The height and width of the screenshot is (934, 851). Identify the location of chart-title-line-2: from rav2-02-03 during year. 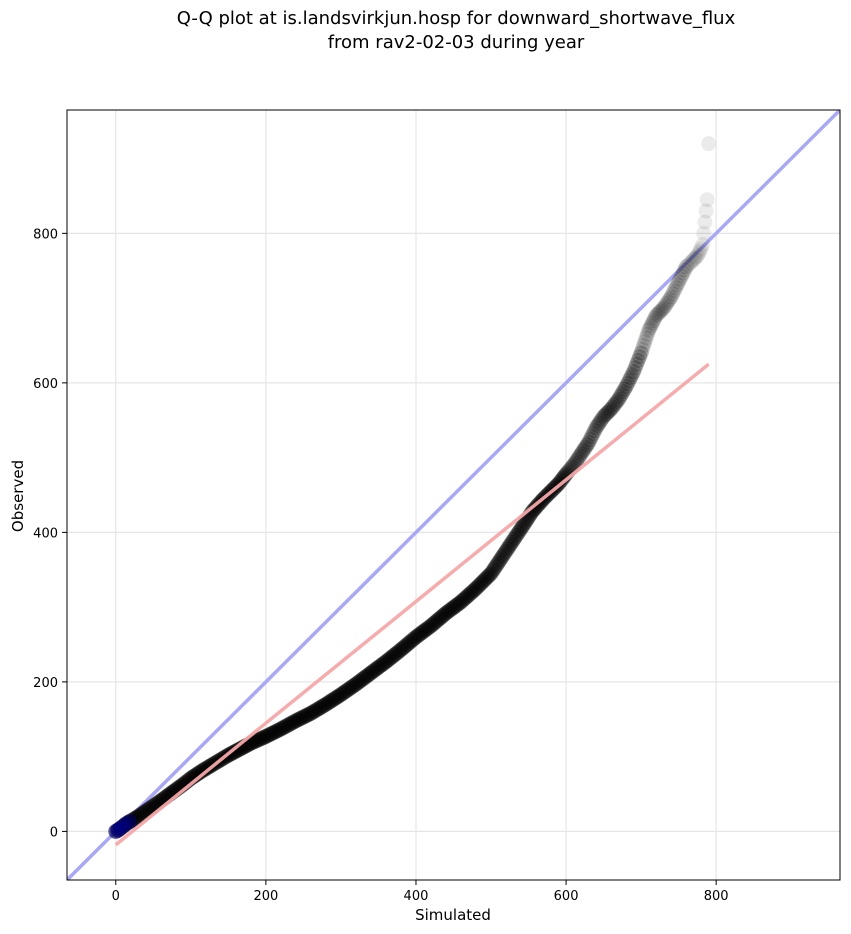
(456, 42).